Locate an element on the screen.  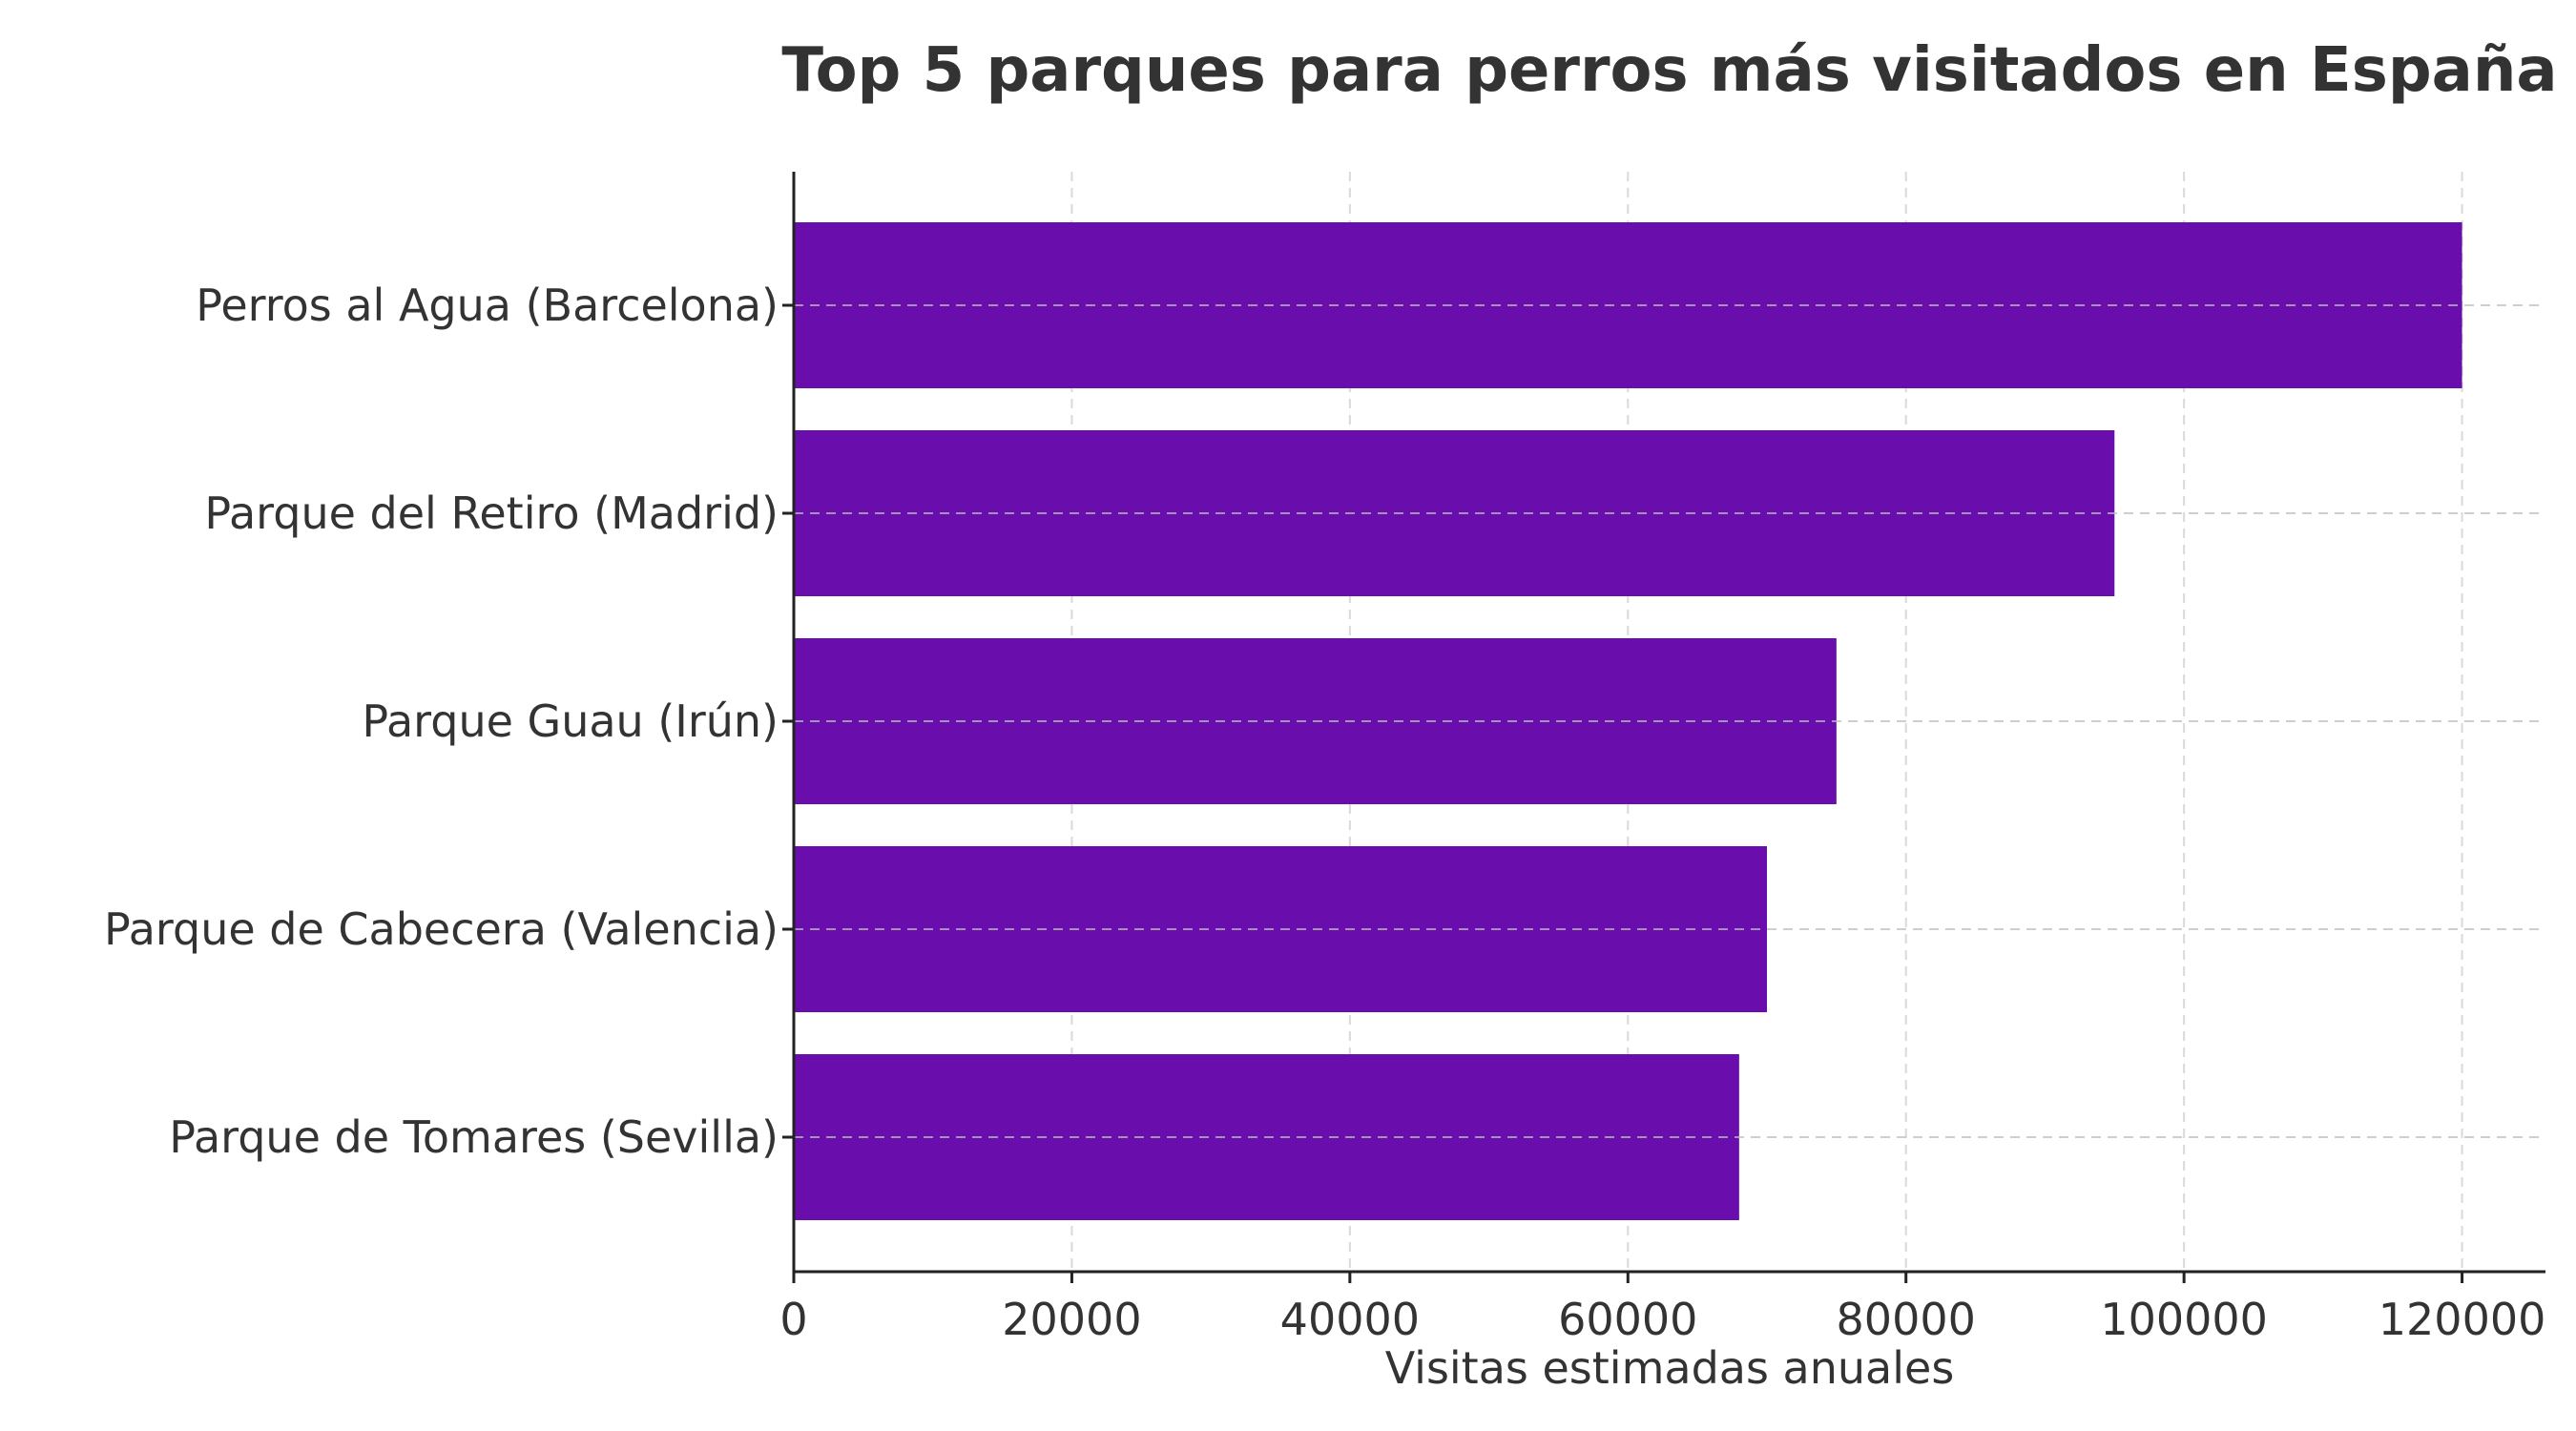
x-tick-label: 40000 is located at coordinates (1350, 1319).